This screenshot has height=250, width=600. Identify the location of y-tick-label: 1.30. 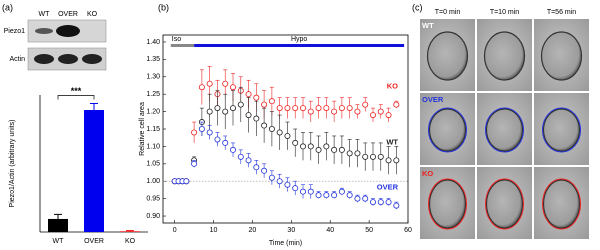
(153, 77).